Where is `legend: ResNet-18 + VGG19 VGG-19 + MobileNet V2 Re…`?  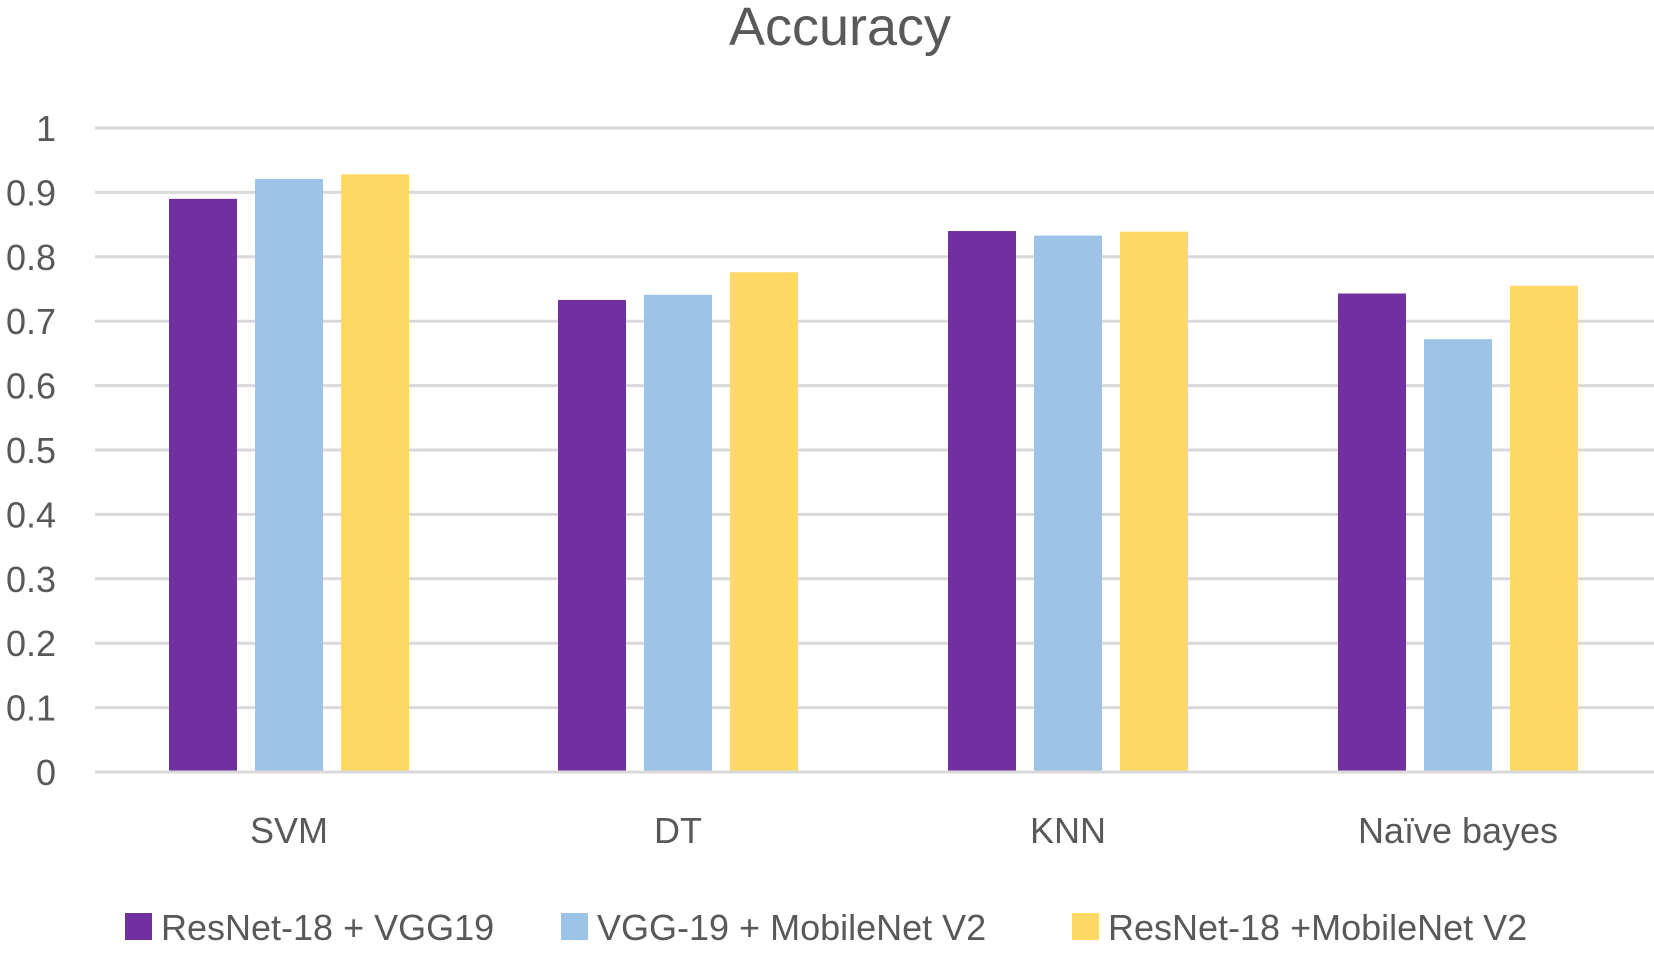
legend: ResNet-18 + VGG19 VGG-19 + MobileNet V2 Re… is located at coordinates (826, 927).